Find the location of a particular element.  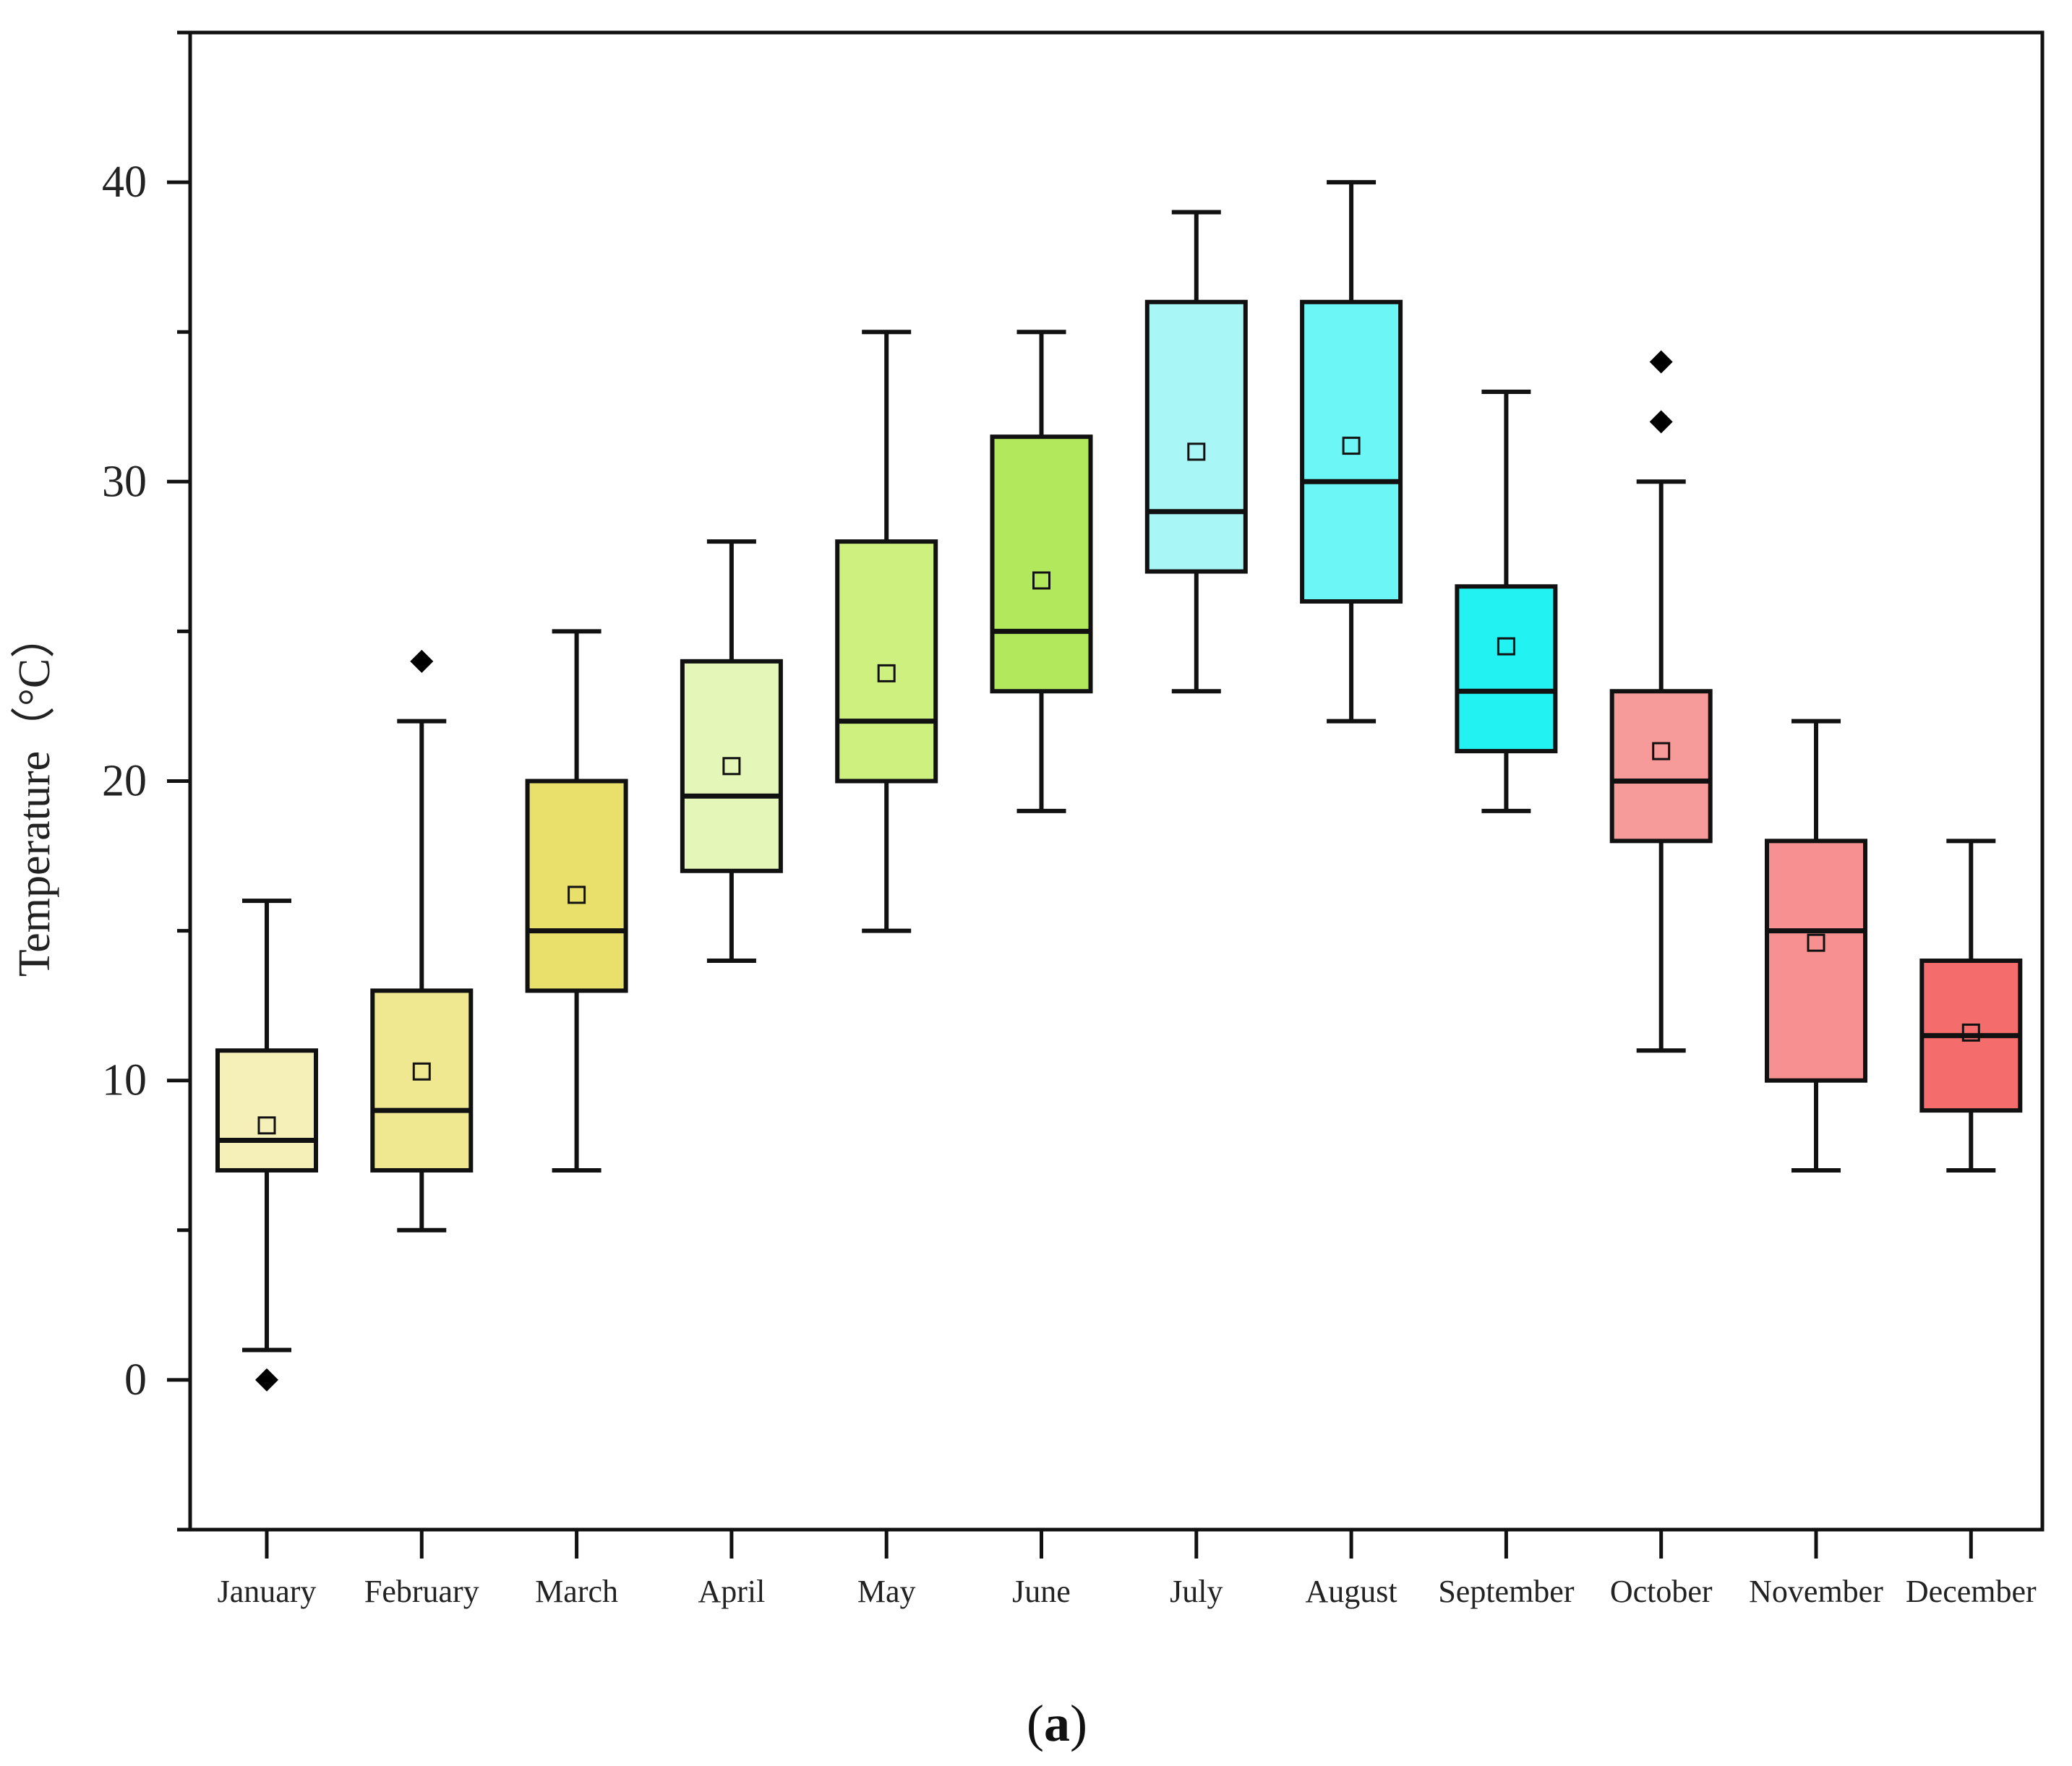

caption-letter: a is located at coordinates (1057, 1723).